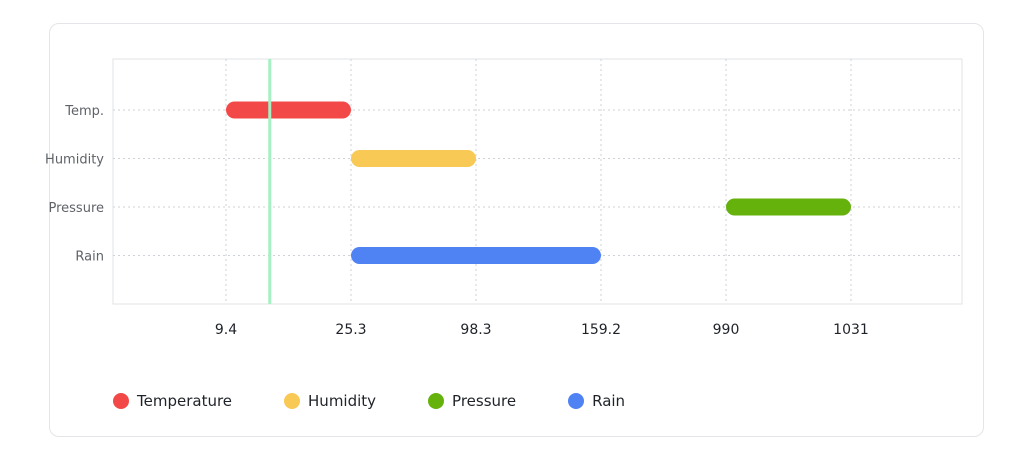 The height and width of the screenshot is (461, 1031). I want to click on legend-label-rain: Rain, so click(609, 401).